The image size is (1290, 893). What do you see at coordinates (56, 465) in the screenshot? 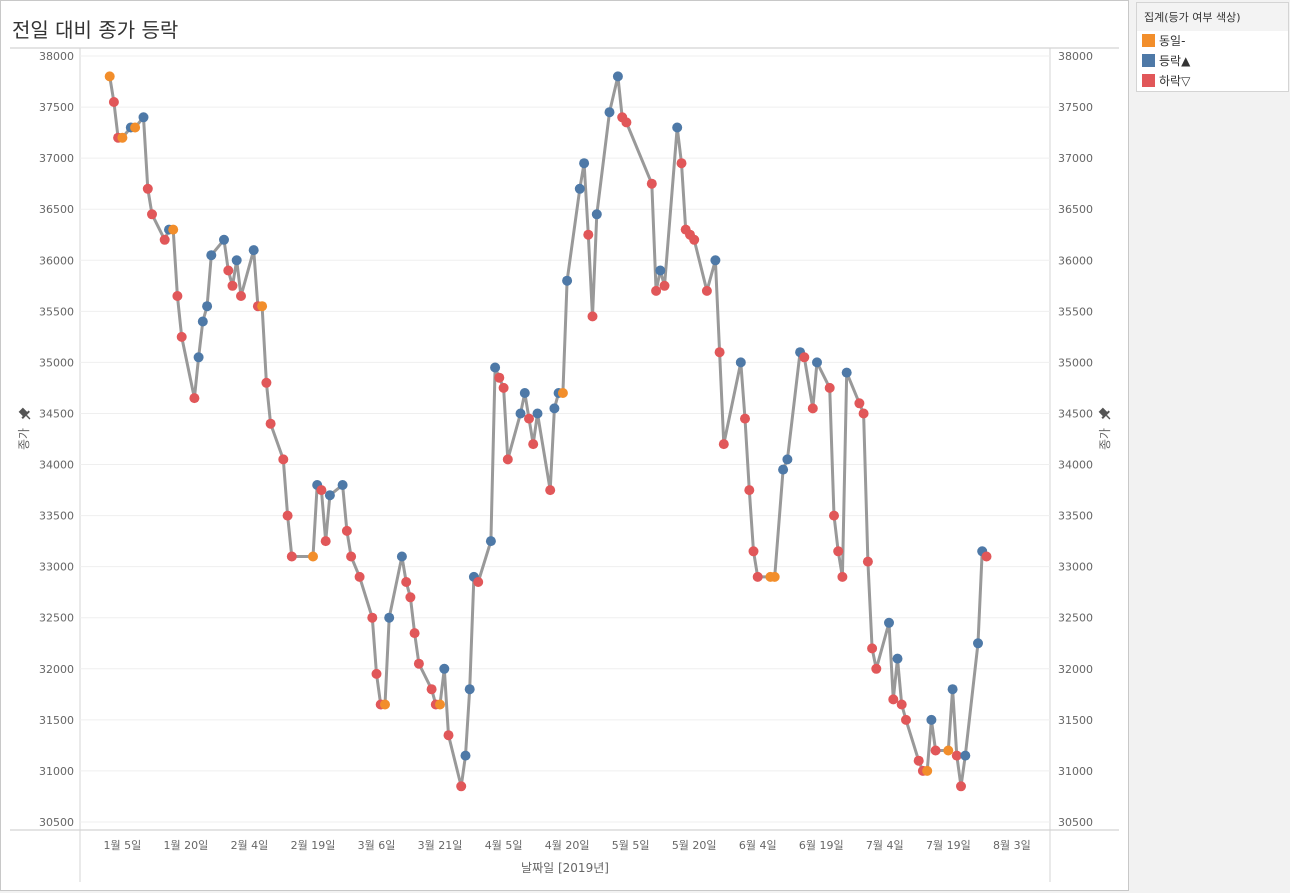
I see `y-tick-label-left: 34000` at bounding box center [56, 465].